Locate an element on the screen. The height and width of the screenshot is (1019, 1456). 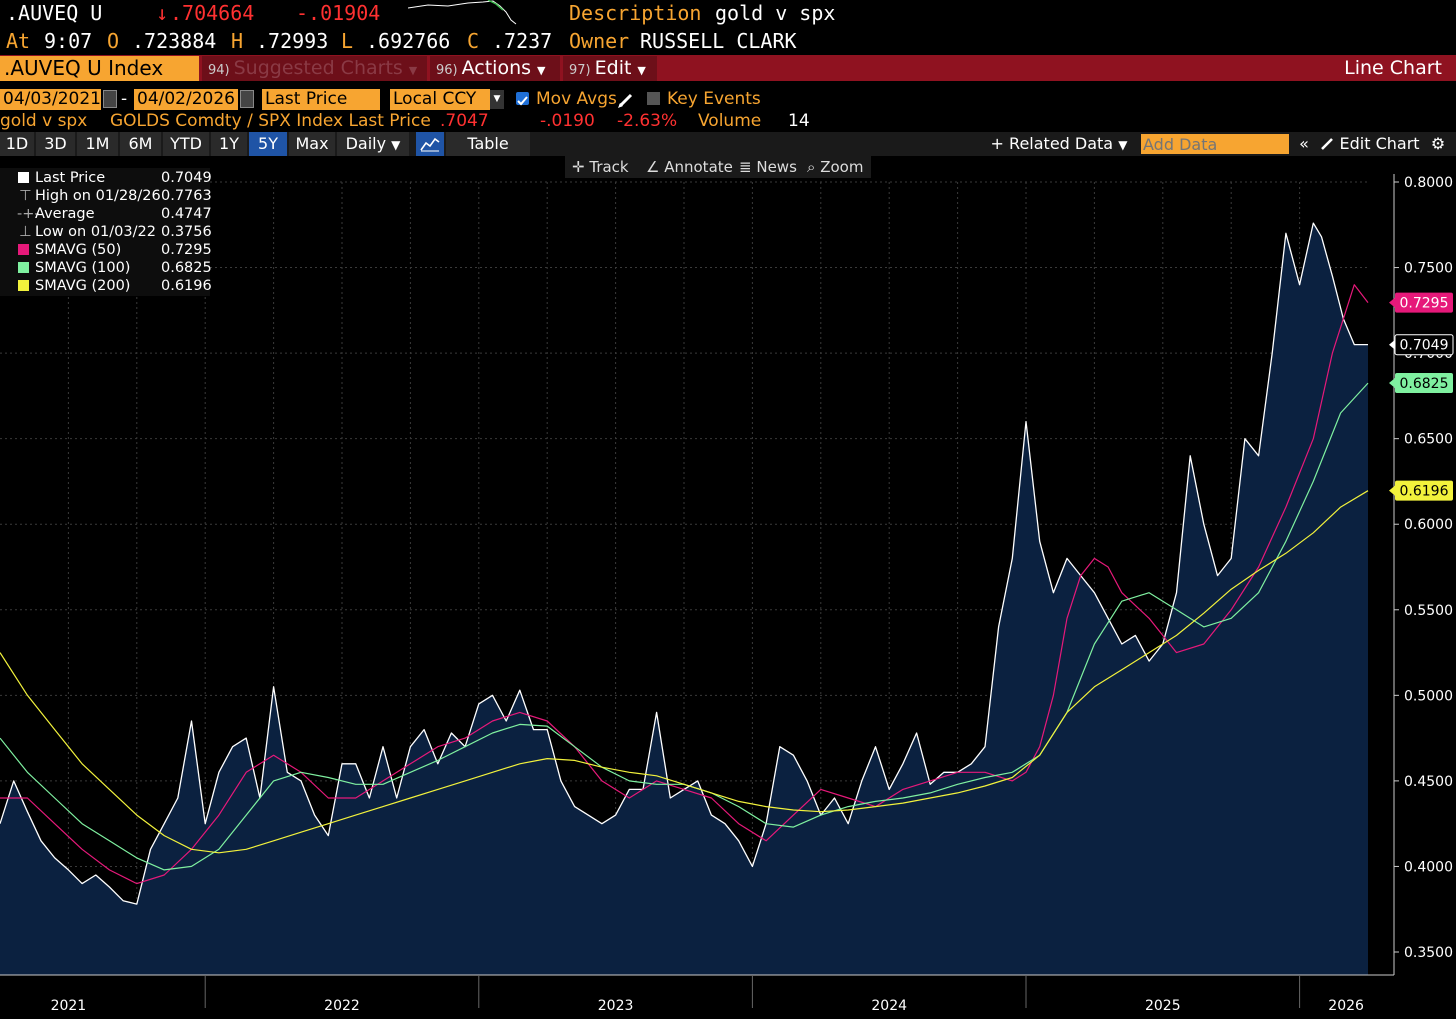
currency-select: Local CCY is located at coordinates (440, 99).